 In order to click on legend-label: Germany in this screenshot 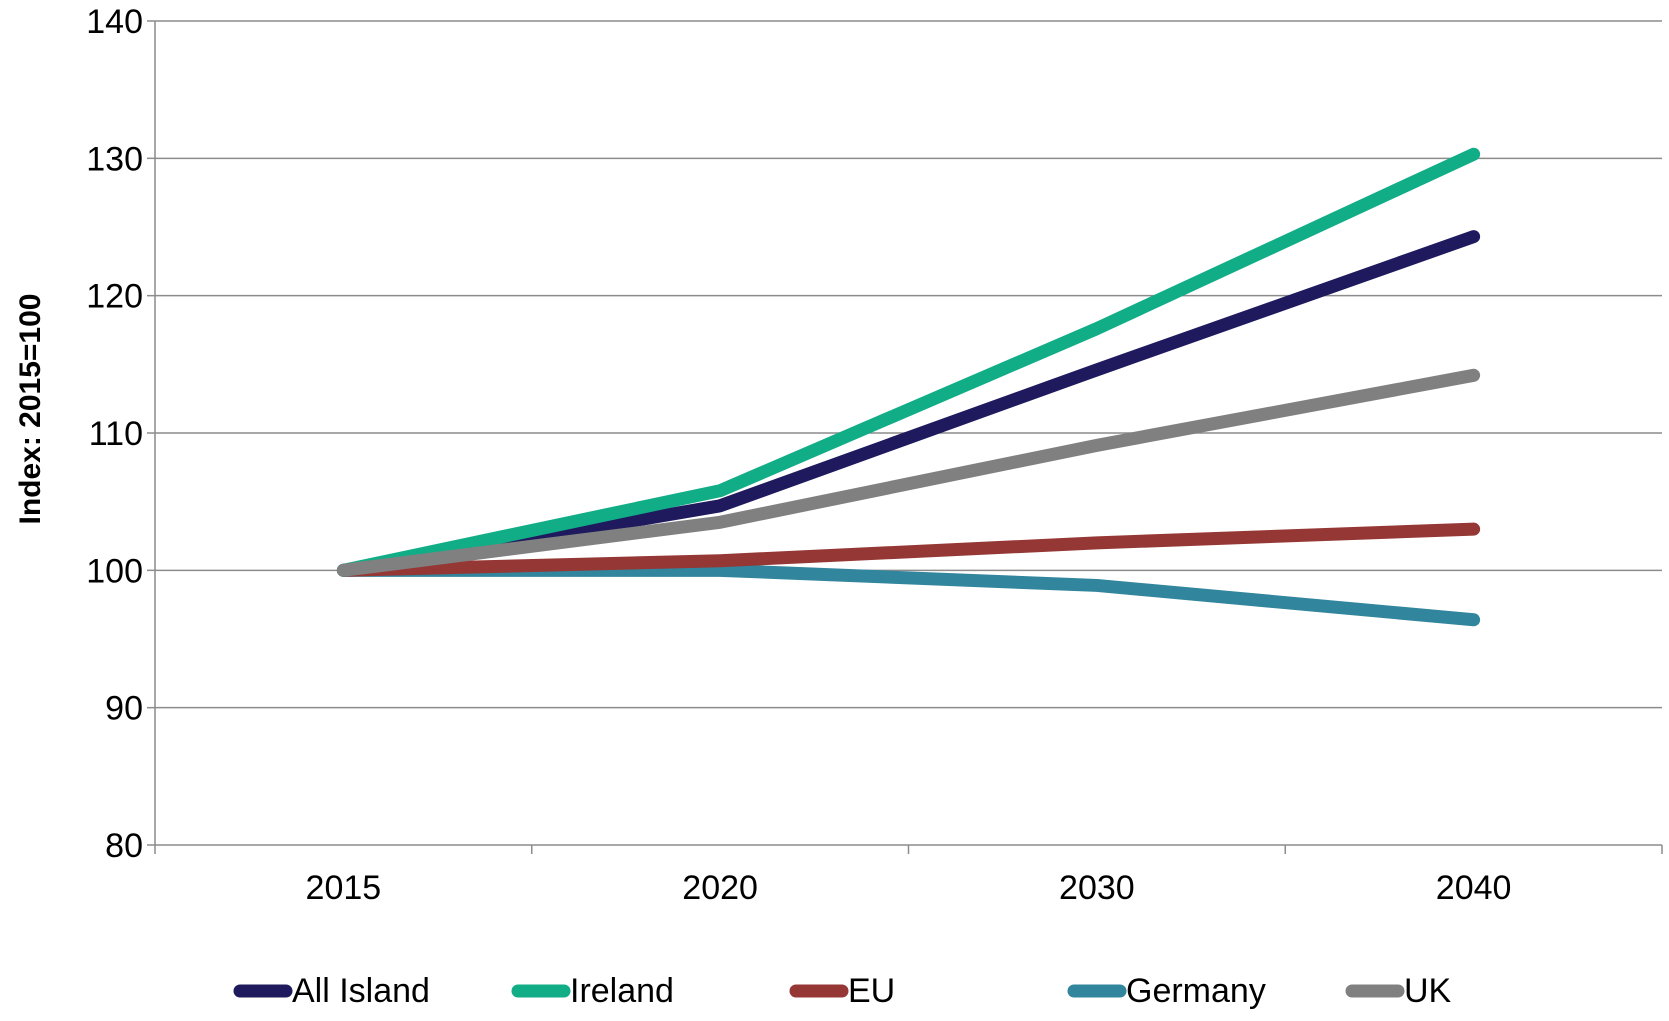, I will do `click(1196, 991)`.